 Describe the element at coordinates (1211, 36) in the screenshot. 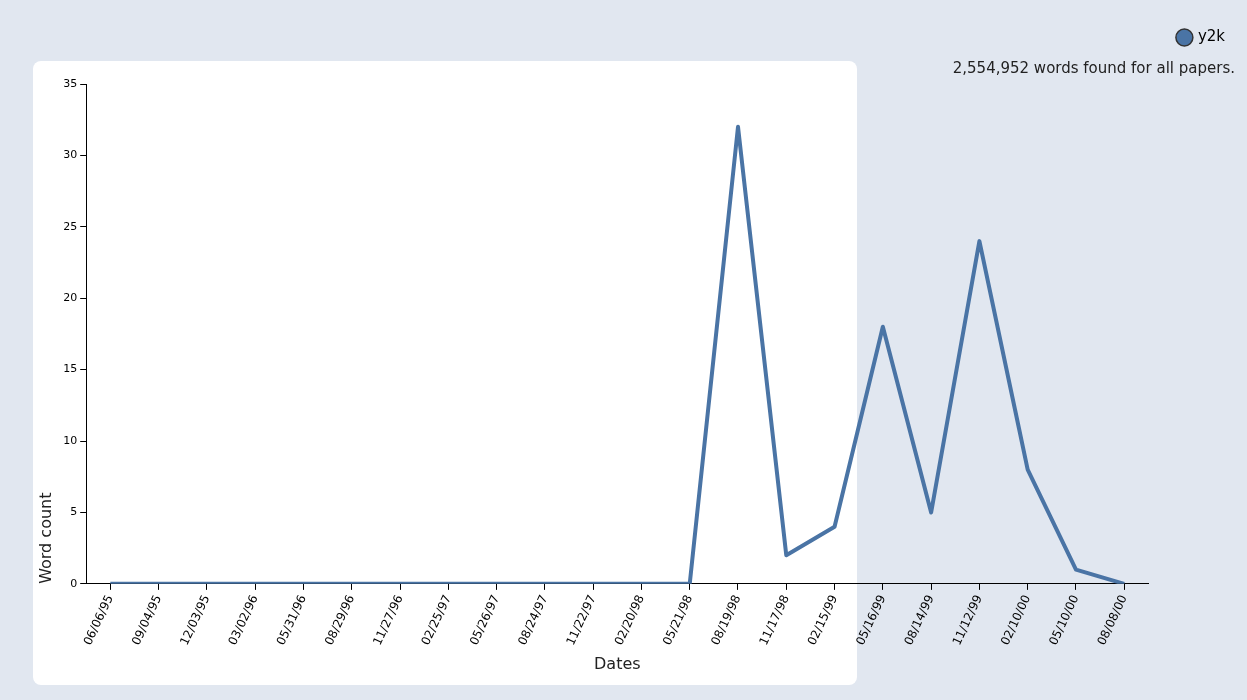

I see `legend-label: y2k` at that location.